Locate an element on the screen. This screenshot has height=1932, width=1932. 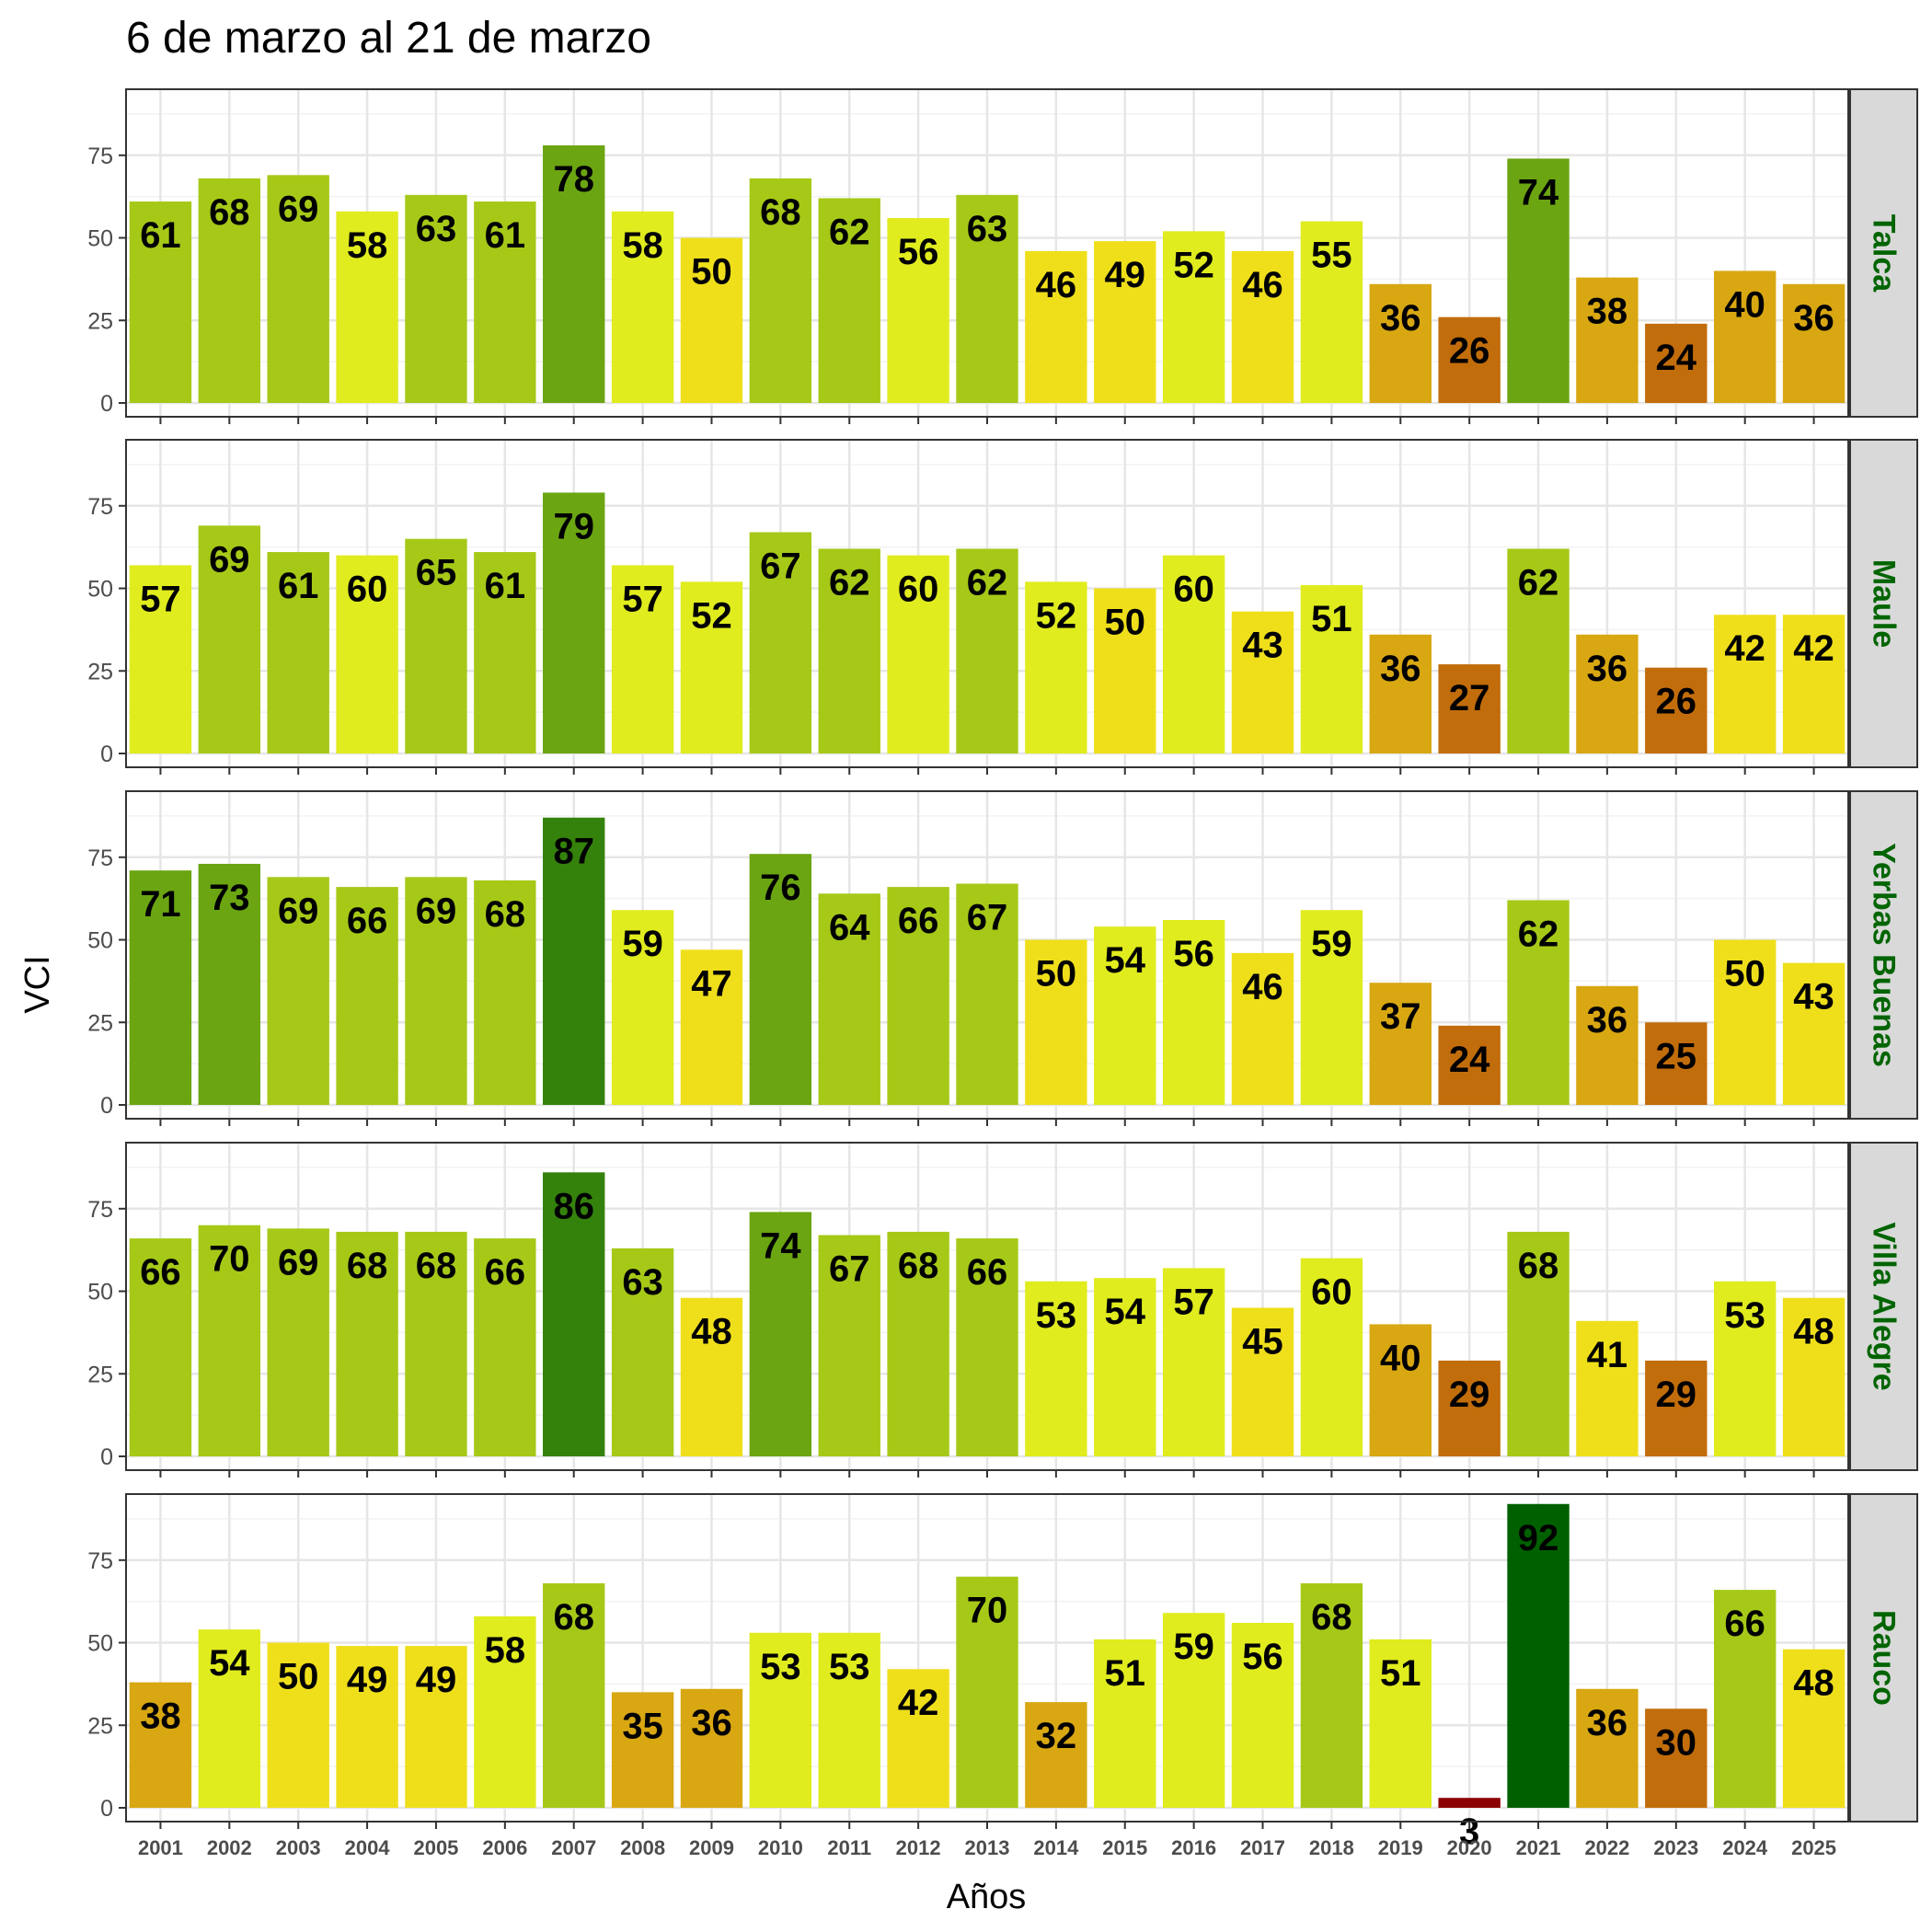
x-tick-label: 2016 is located at coordinates (1193, 1847).